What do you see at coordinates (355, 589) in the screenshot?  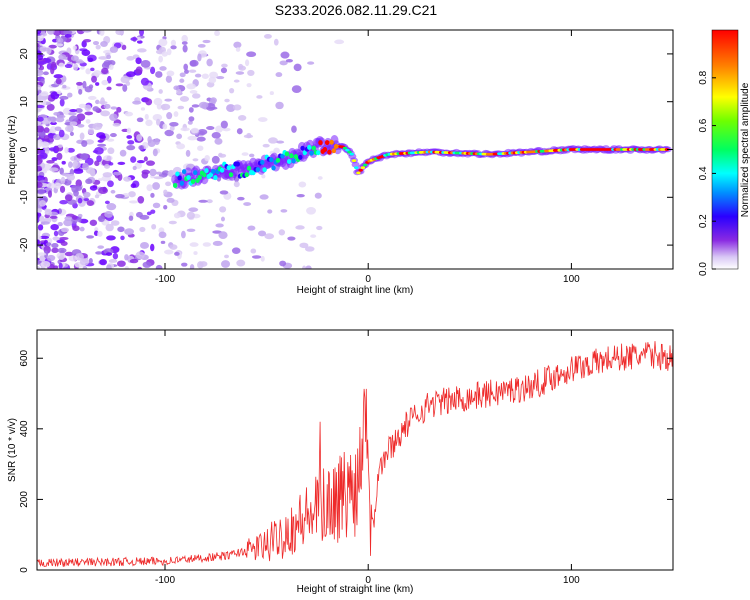 I see `snr-xlabel: Height of straight line (km)` at bounding box center [355, 589].